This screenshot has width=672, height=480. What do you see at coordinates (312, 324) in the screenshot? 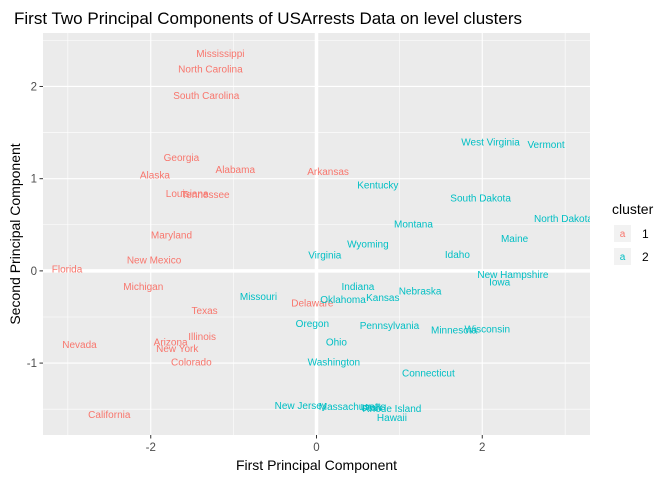
I see `point-label: Oregon` at bounding box center [312, 324].